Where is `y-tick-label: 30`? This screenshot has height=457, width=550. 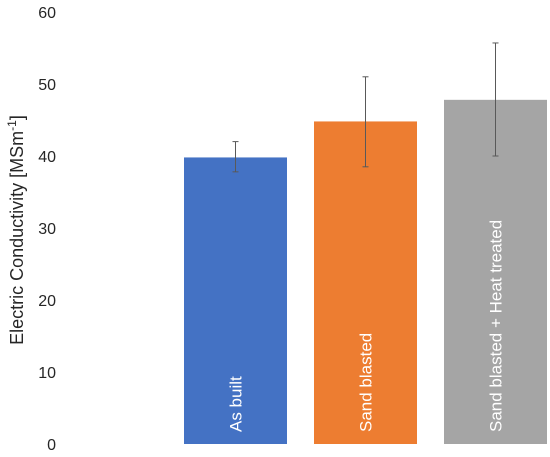
y-tick-label: 30 is located at coordinates (47, 229).